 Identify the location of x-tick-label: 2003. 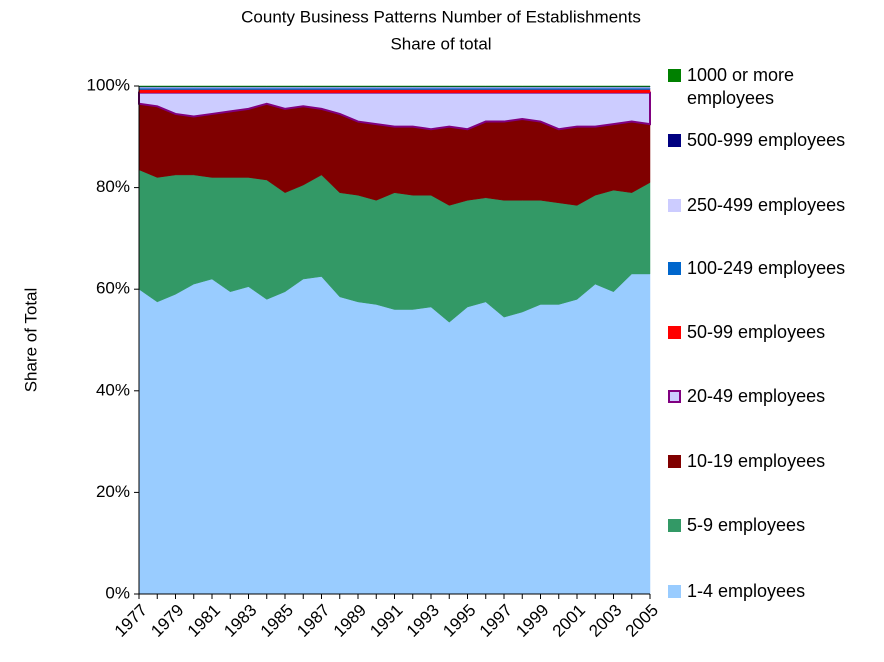
(605, 621).